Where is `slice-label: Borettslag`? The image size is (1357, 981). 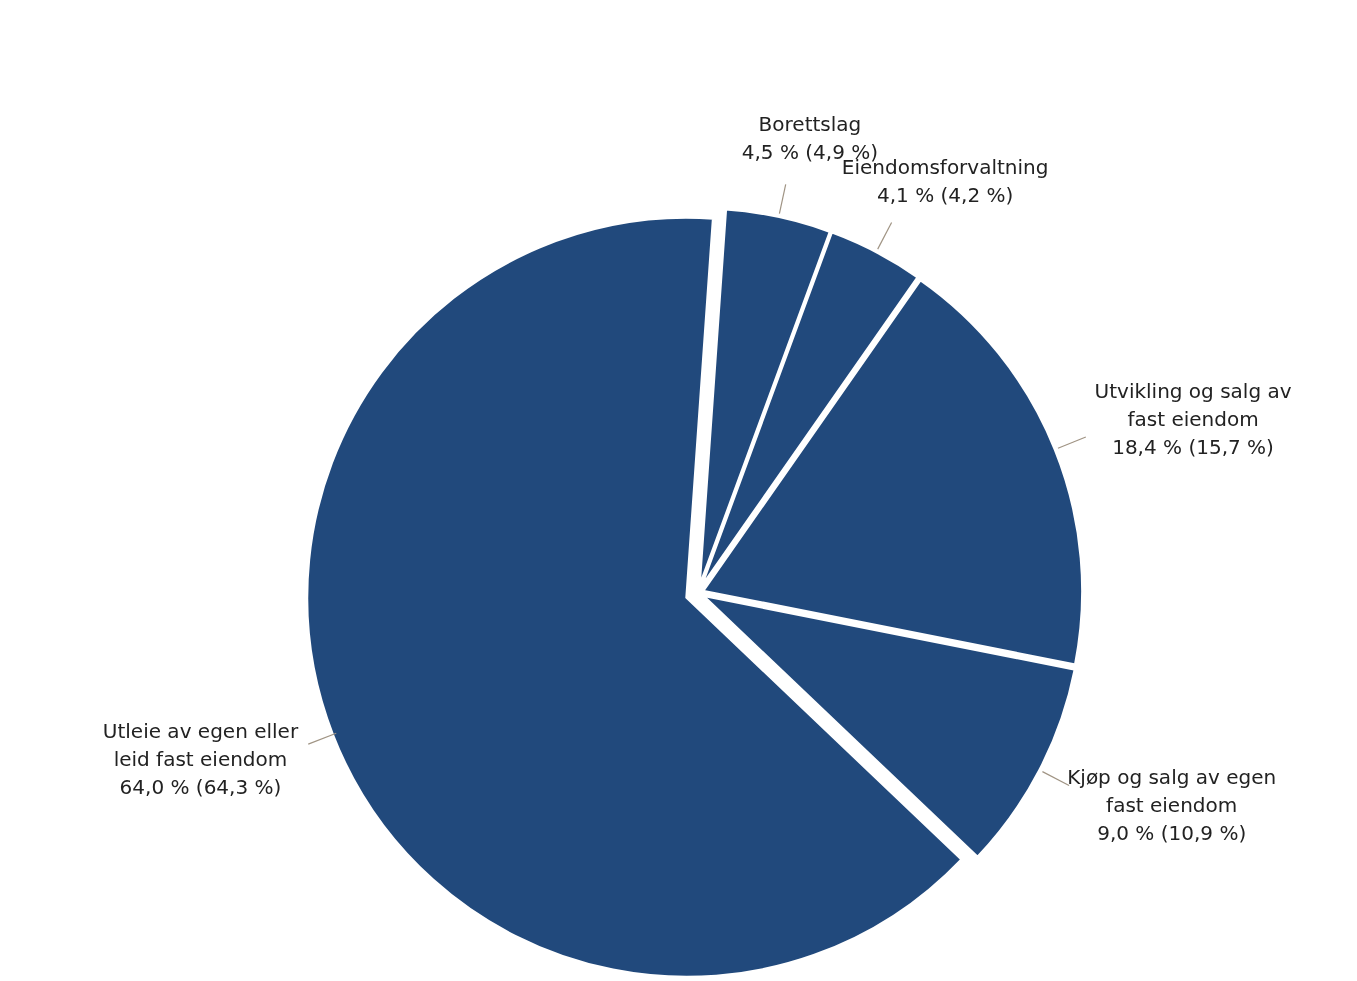
slice-label: Borettslag is located at coordinates (810, 124).